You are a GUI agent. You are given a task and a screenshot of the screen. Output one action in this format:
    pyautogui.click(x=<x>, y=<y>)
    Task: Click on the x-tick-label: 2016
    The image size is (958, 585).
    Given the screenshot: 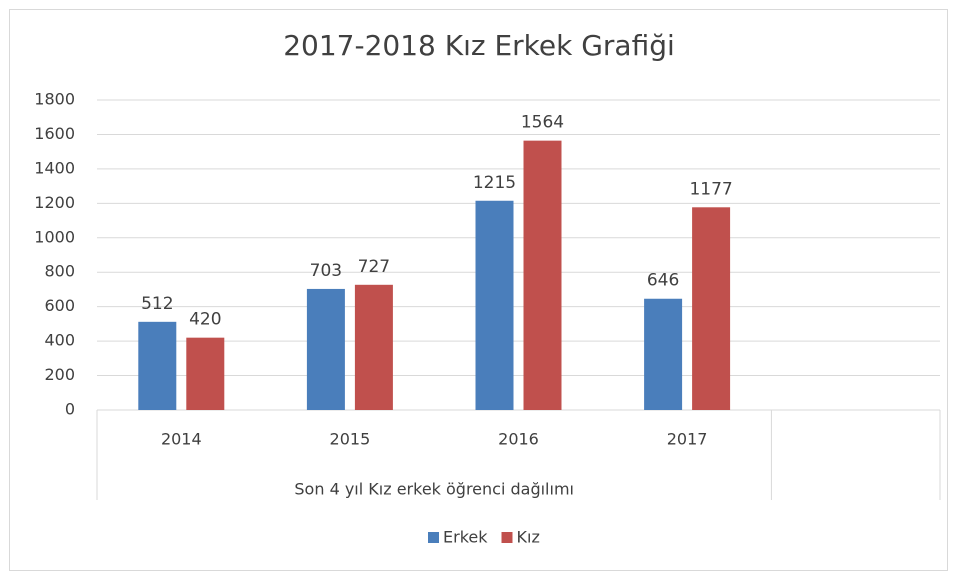 What is the action you would take?
    pyautogui.click(x=518, y=439)
    